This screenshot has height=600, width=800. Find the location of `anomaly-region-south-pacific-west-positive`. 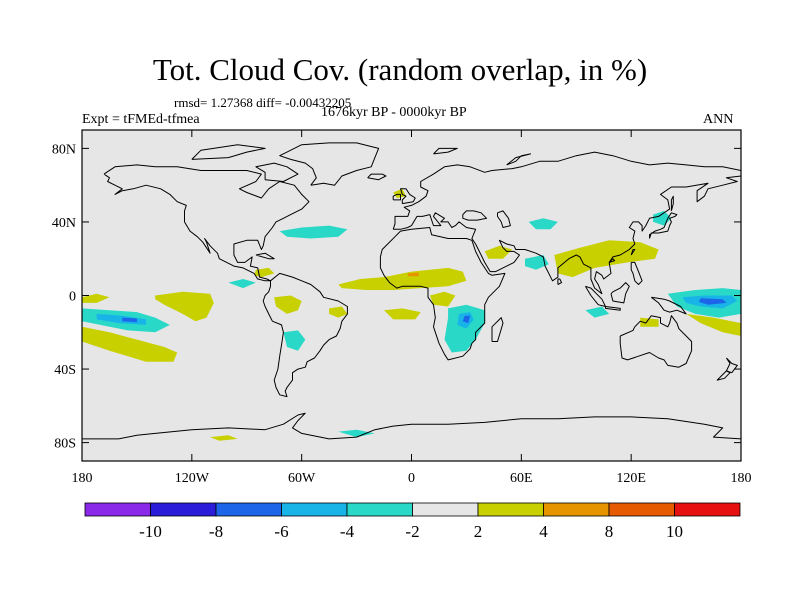

anomaly-region-south-pacific-west-positive is located at coordinates (713, 324).